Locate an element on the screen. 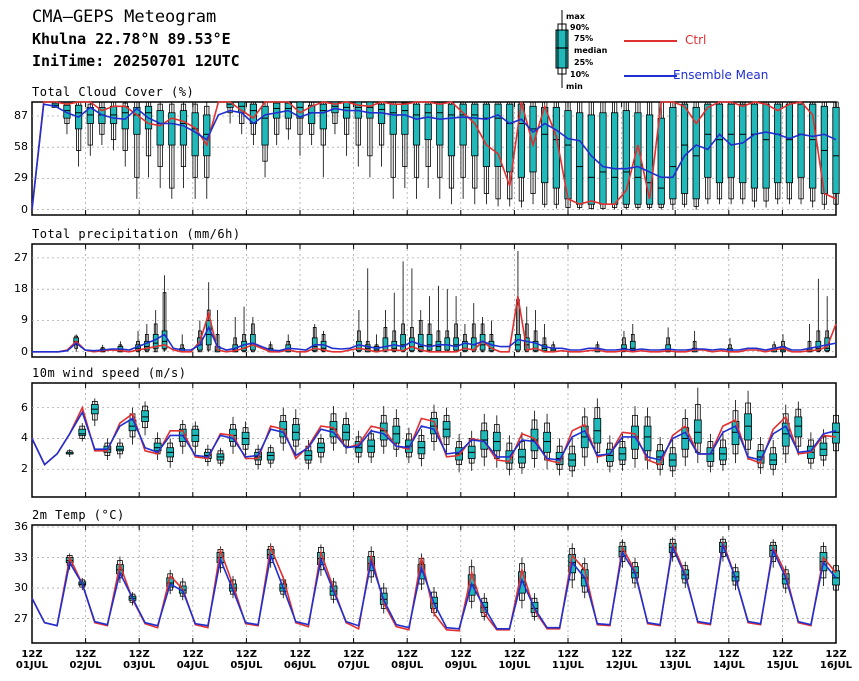  x-tick-label: 12Z 09JUL is located at coordinates (460, 660).